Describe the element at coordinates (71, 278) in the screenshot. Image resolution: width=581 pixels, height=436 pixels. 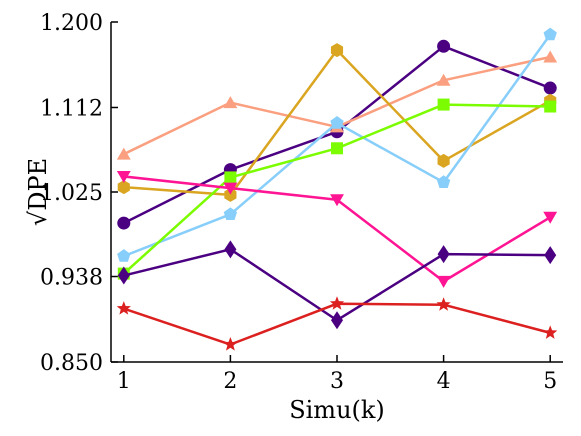
I see `y-tick-label: 0.938` at that location.